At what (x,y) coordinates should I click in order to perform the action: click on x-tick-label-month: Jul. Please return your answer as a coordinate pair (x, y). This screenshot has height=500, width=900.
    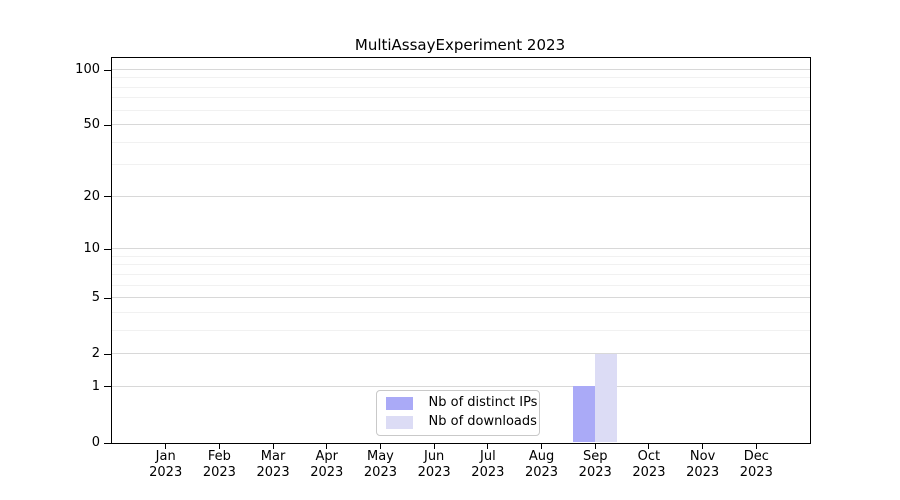
    Looking at the image, I should click on (488, 456).